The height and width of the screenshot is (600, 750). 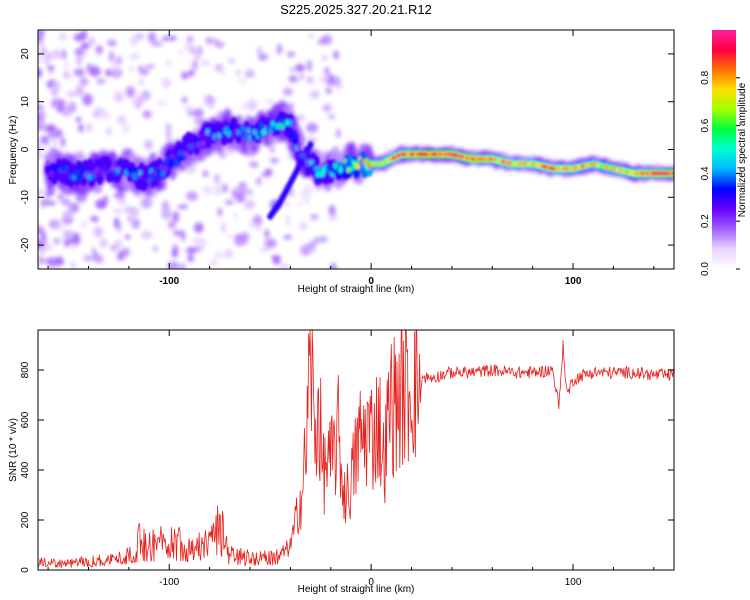 I want to click on y-tick-label: 600, so click(x=25, y=419).